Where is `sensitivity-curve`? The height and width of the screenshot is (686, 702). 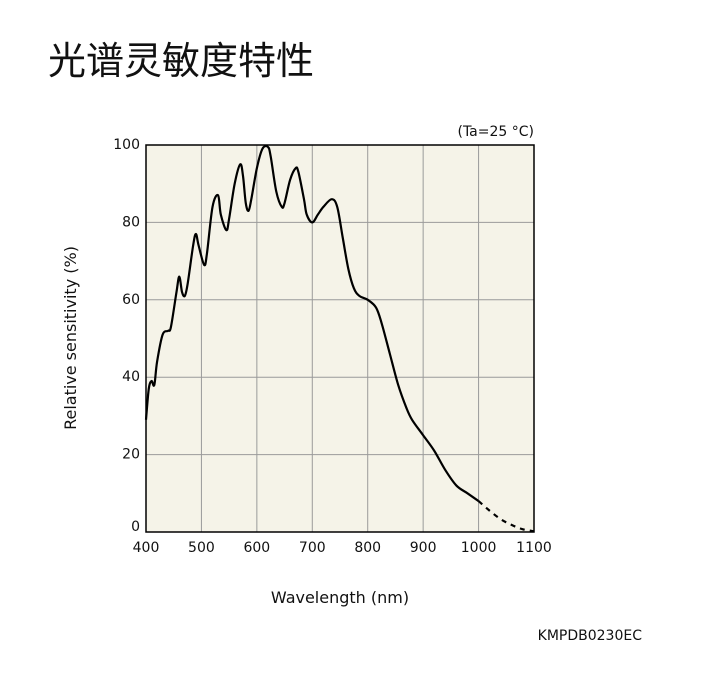
sensitivity-curve is located at coordinates (506, 516).